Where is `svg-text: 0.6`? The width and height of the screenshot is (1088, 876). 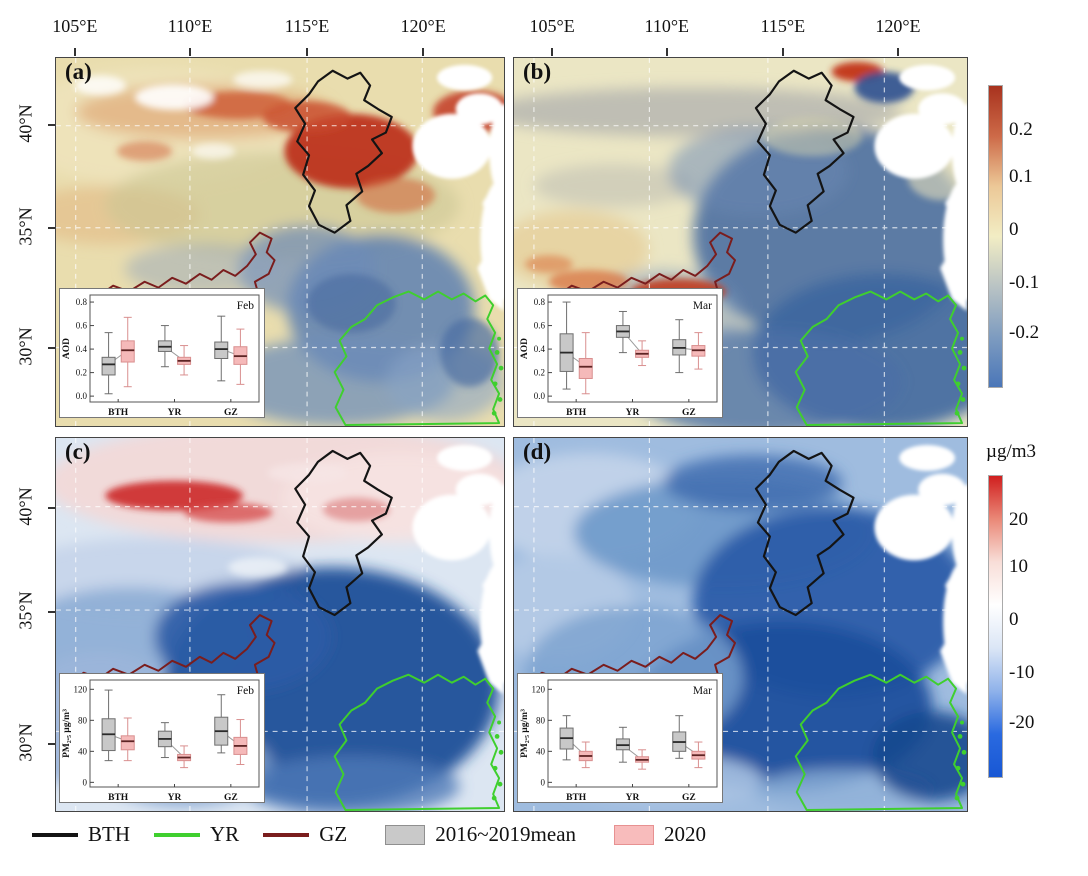
svg-text: 0.6 is located at coordinates (540, 326).